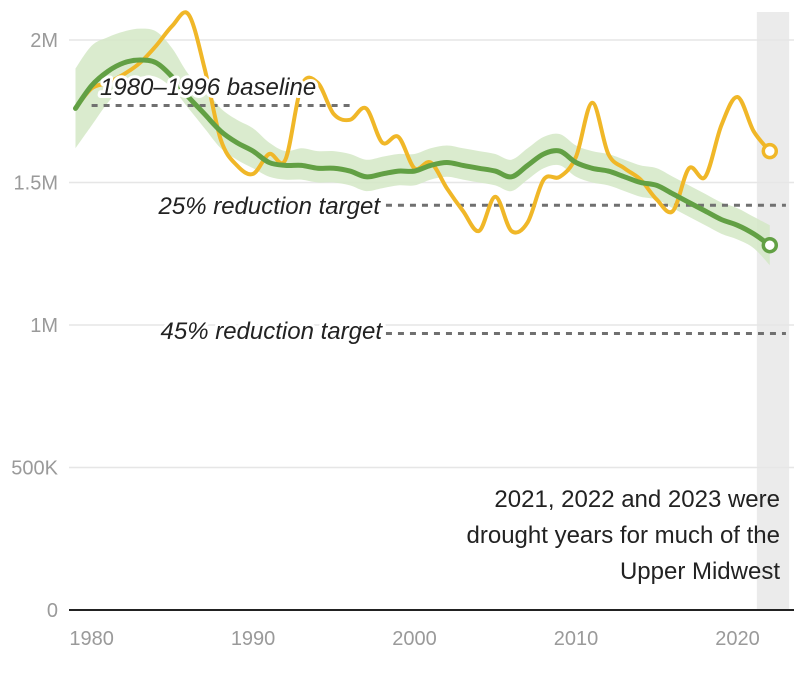 The width and height of the screenshot is (800, 685). What do you see at coordinates (44, 41) in the screenshot?
I see `y-tick-label: 2M` at bounding box center [44, 41].